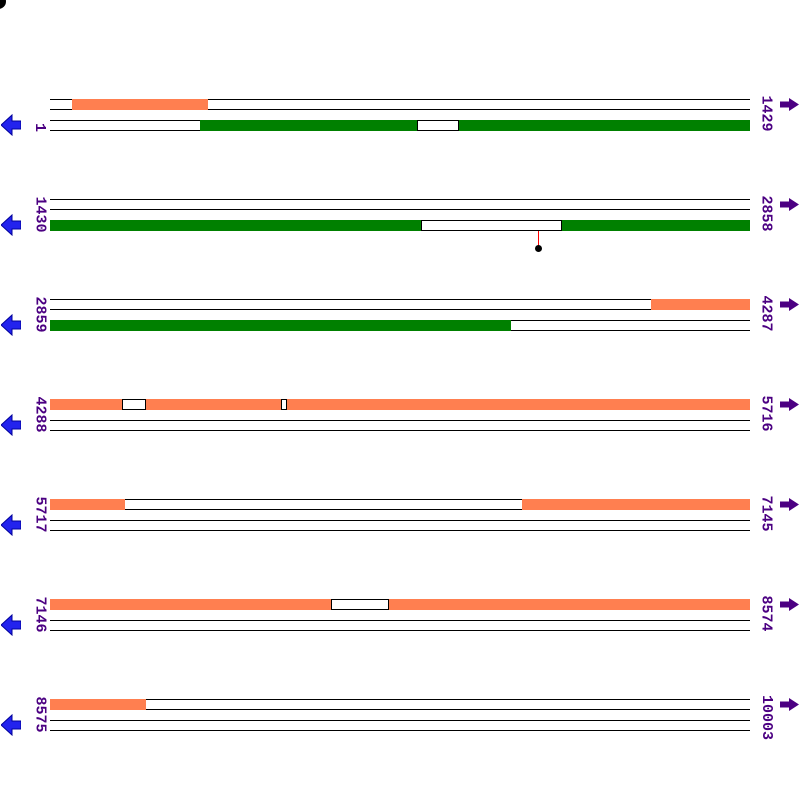  What do you see at coordinates (766, 413) in the screenshot?
I see `row-end-label: 5716` at bounding box center [766, 413].